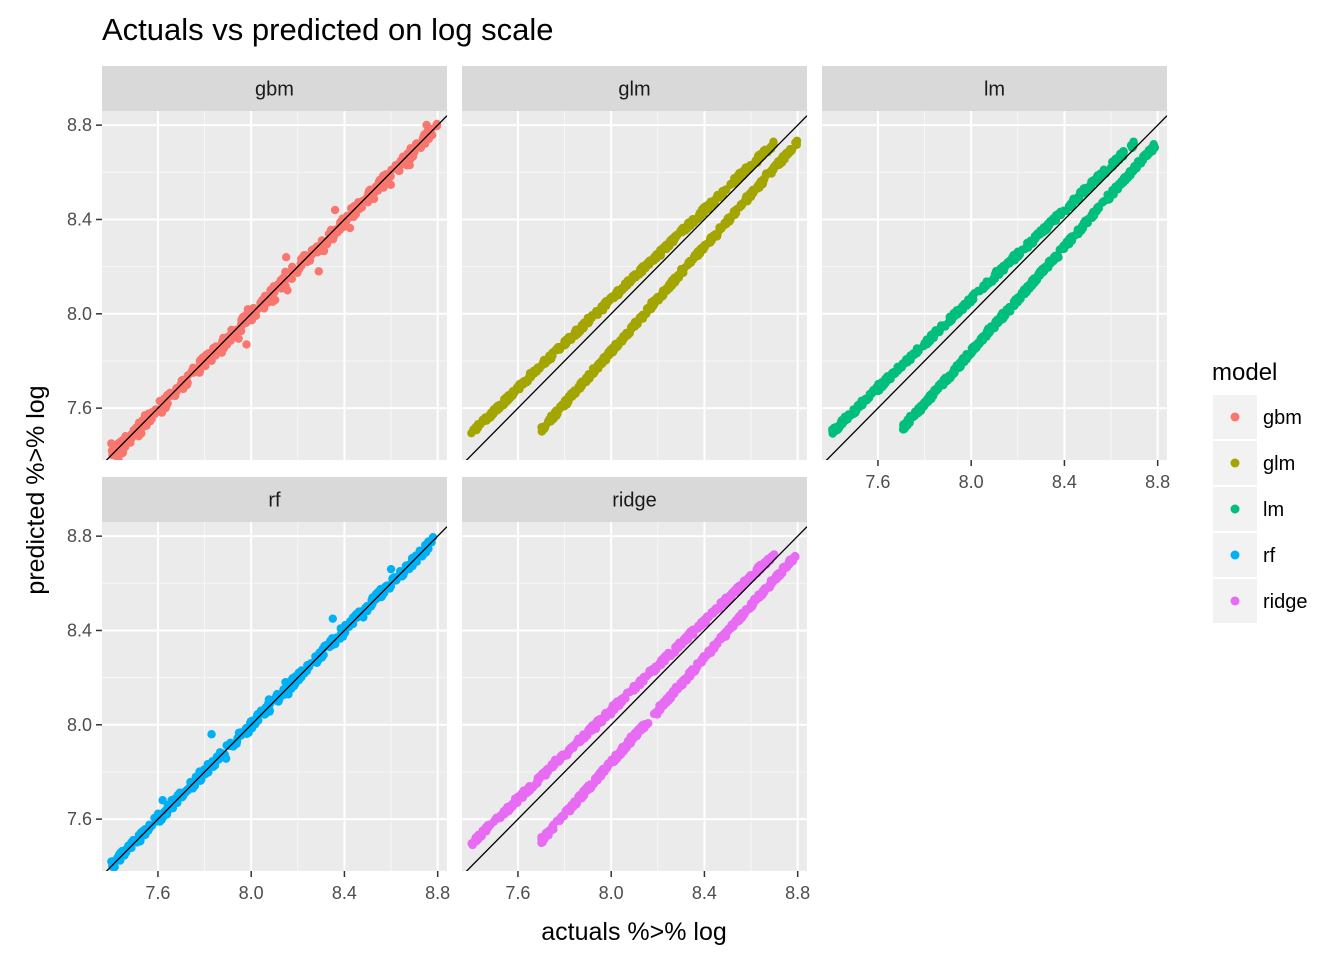 Image resolution: width=1344 pixels, height=960 pixels. What do you see at coordinates (251, 893) in the screenshot?
I see `x-tick-label: 8.0` at bounding box center [251, 893].